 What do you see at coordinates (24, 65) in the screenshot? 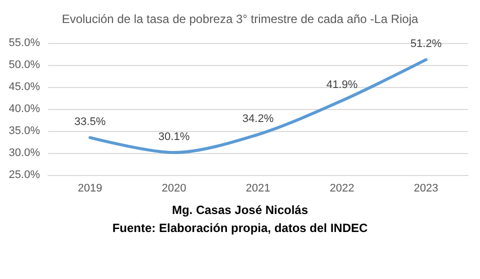
I see `y-tick-label: 50.0%` at bounding box center [24, 65].